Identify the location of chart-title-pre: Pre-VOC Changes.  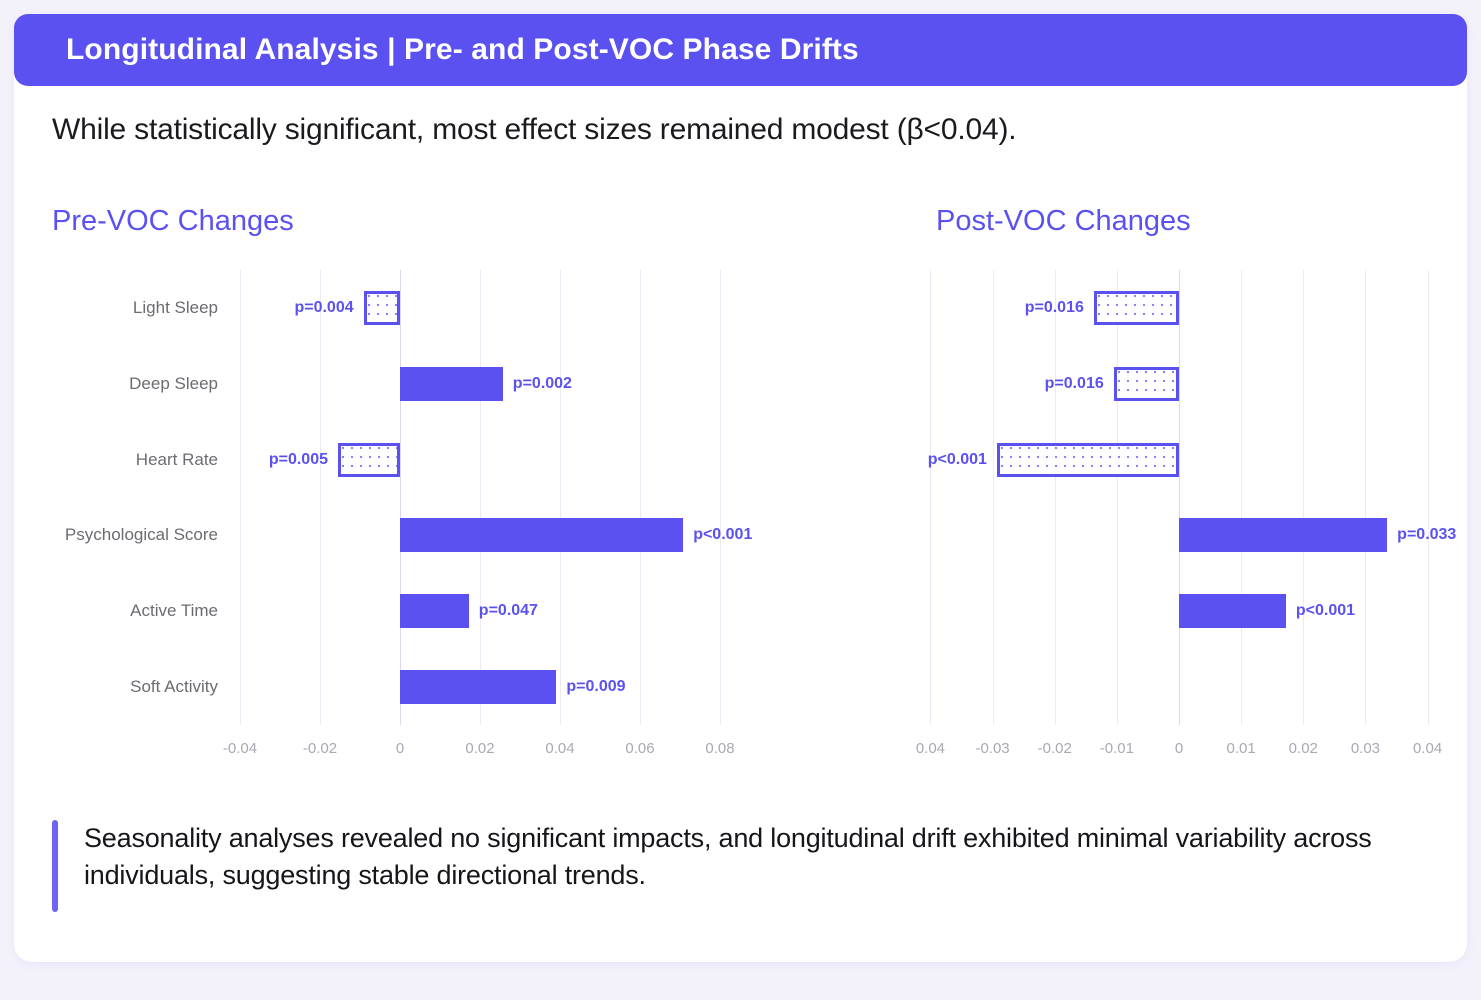
(173, 221).